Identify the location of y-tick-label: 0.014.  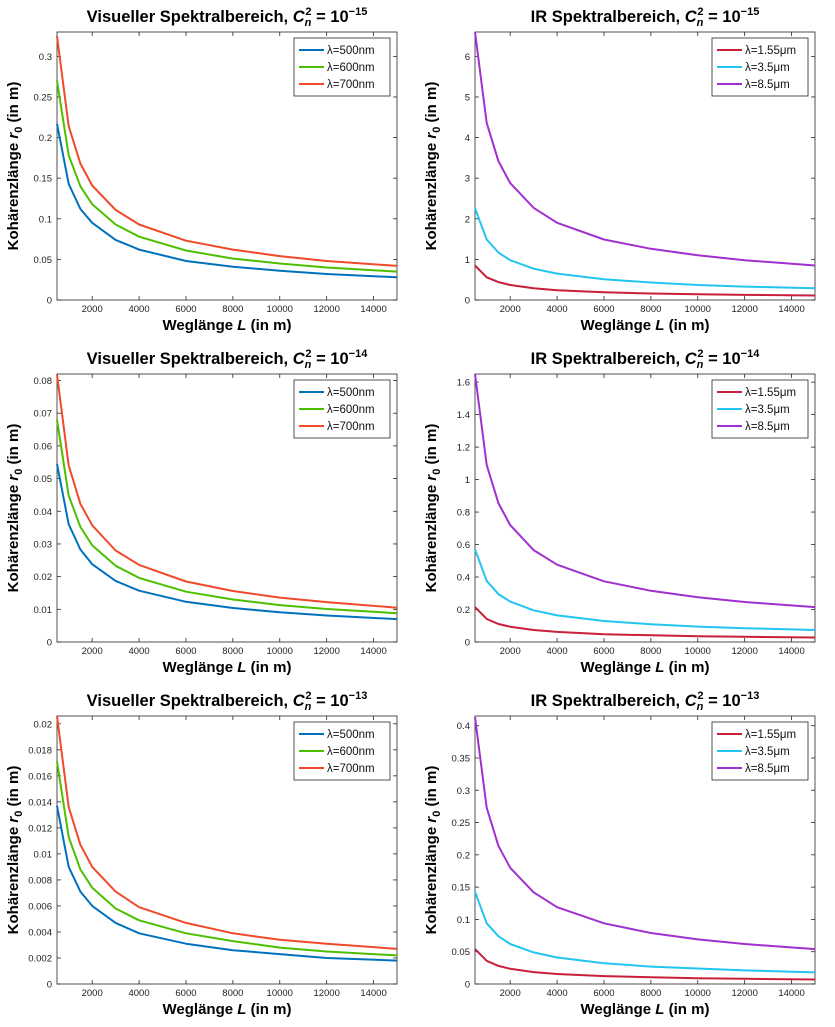
(40, 802).